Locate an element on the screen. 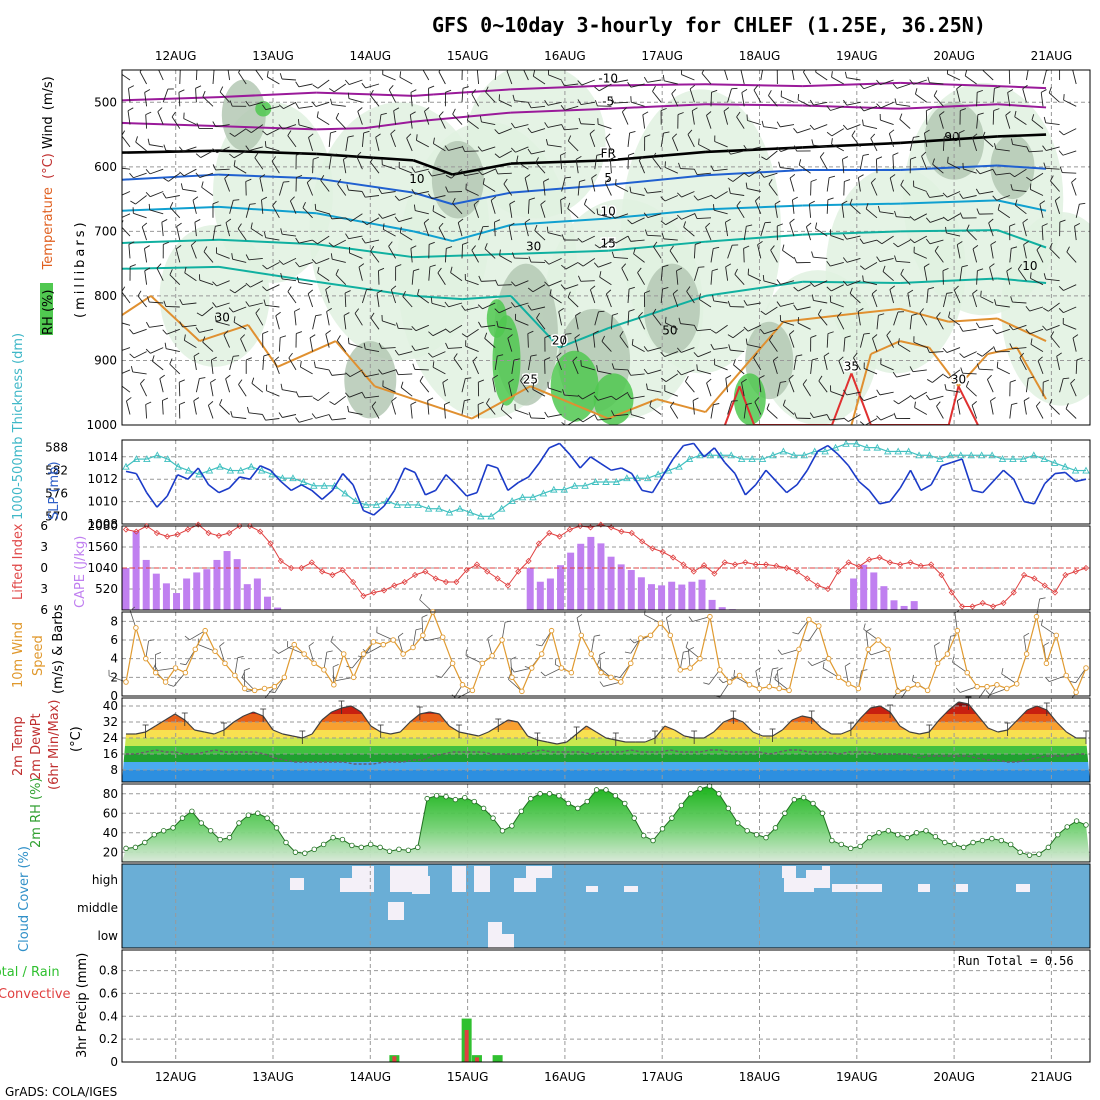  lifted-index-ylabel: Lifted Index is located at coordinates (18, 561).